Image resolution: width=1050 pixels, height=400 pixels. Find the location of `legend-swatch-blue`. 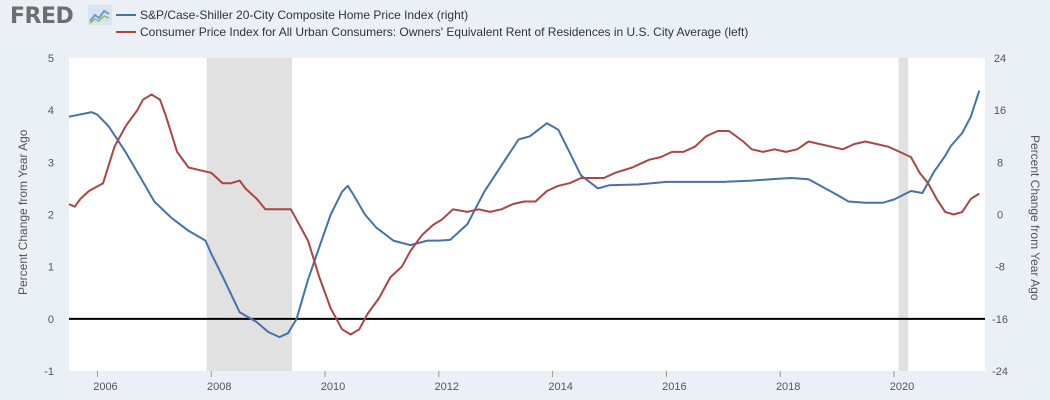

legend-swatch-blue is located at coordinates (126, 14).